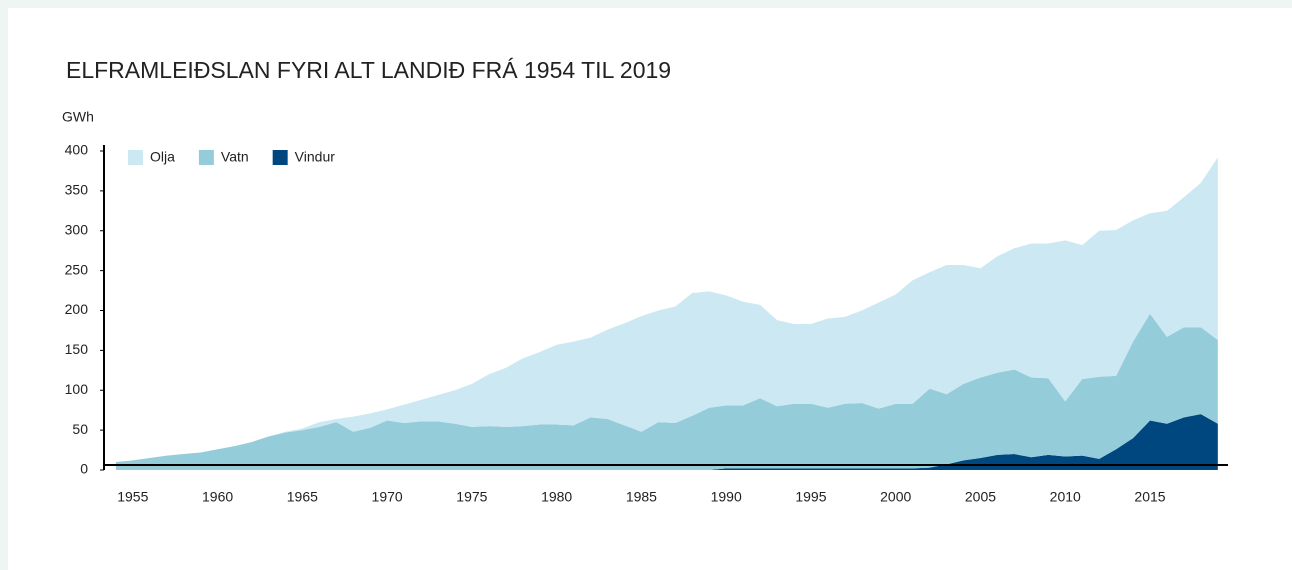  I want to click on x-tick-label: 1960, so click(217, 497).